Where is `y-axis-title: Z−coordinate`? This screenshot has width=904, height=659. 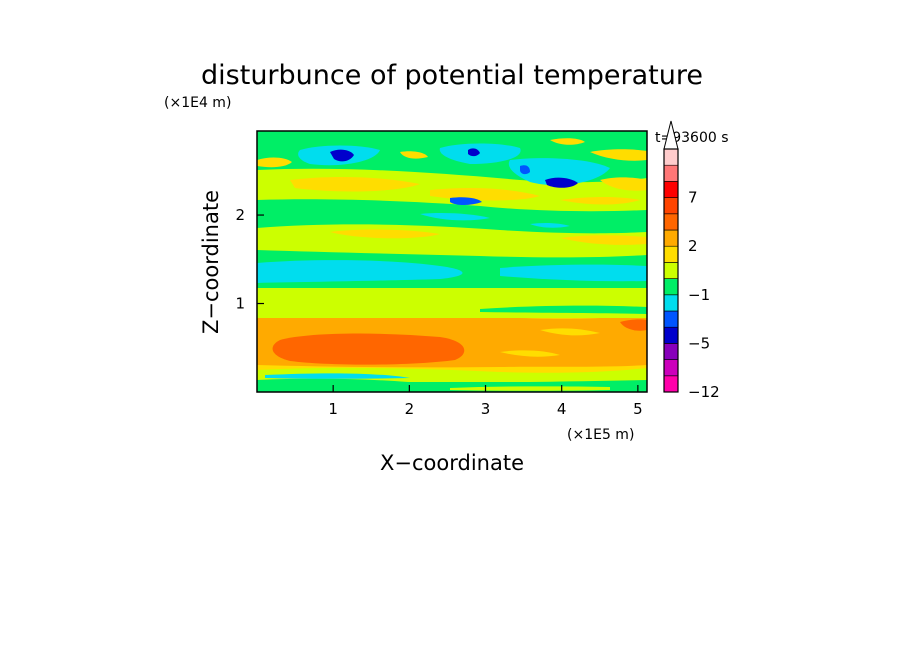 y-axis-title: Z−coordinate is located at coordinates (211, 262).